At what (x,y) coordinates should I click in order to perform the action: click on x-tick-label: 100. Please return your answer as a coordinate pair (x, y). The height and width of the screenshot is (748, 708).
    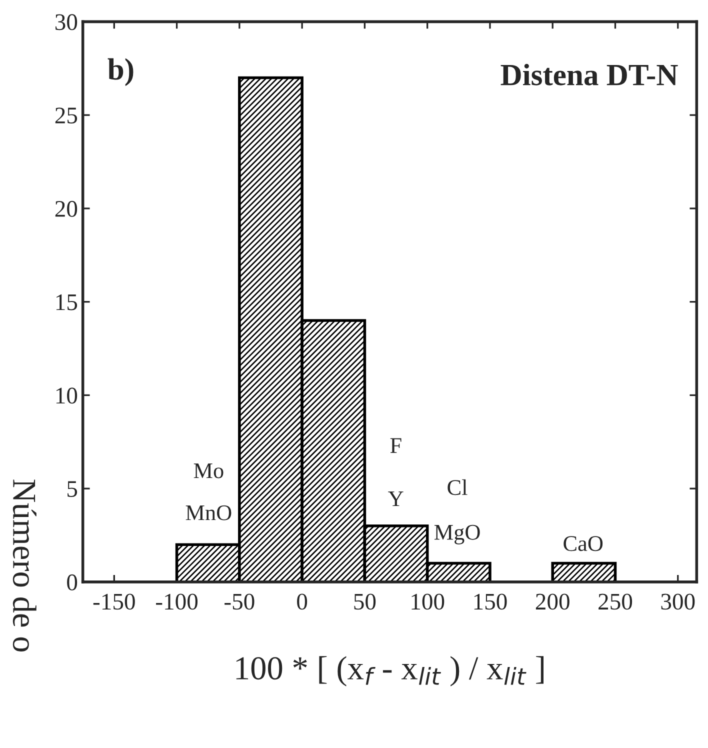
    Looking at the image, I should click on (428, 602).